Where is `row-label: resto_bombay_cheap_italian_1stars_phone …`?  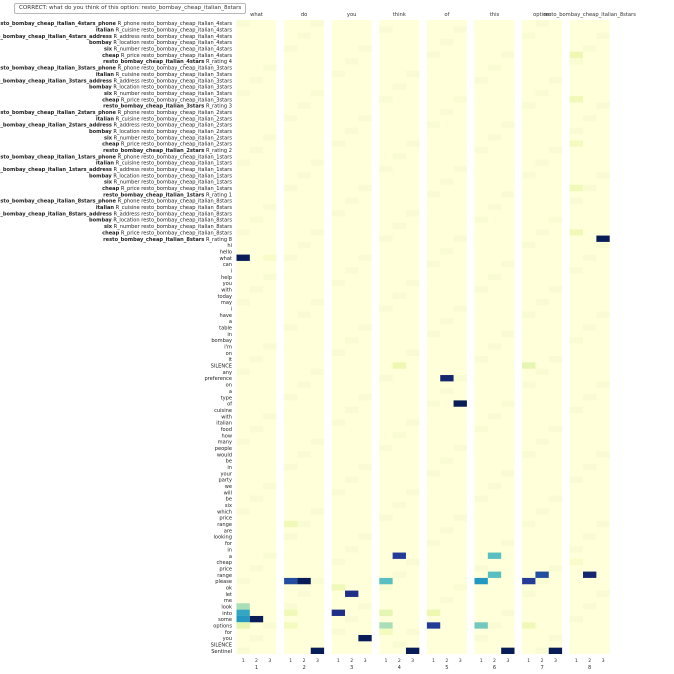
row-label: resto_bombay_cheap_italian_1stars_phone … is located at coordinates (116, 157).